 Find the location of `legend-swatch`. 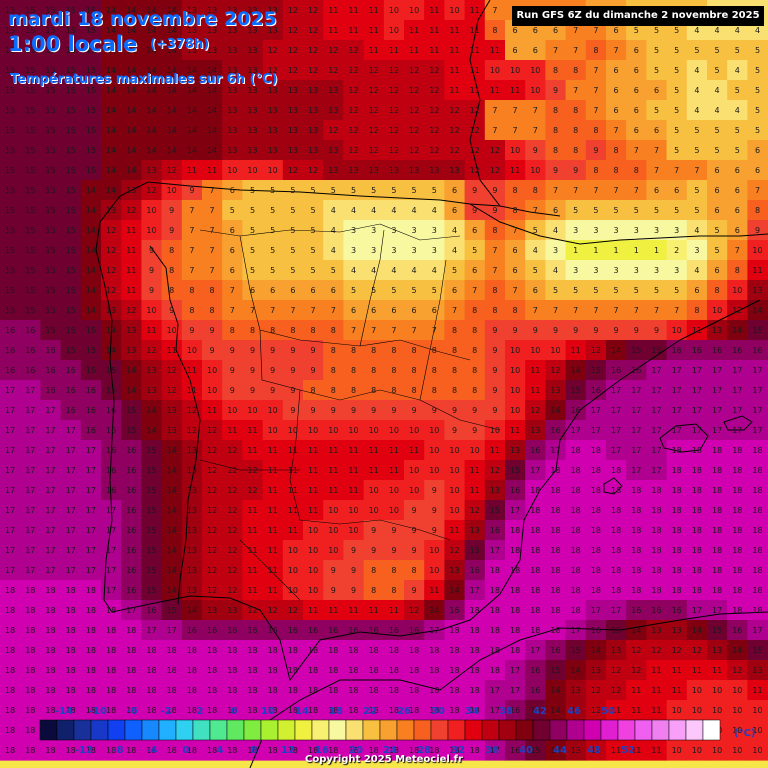

legend-swatch is located at coordinates (82, 730).